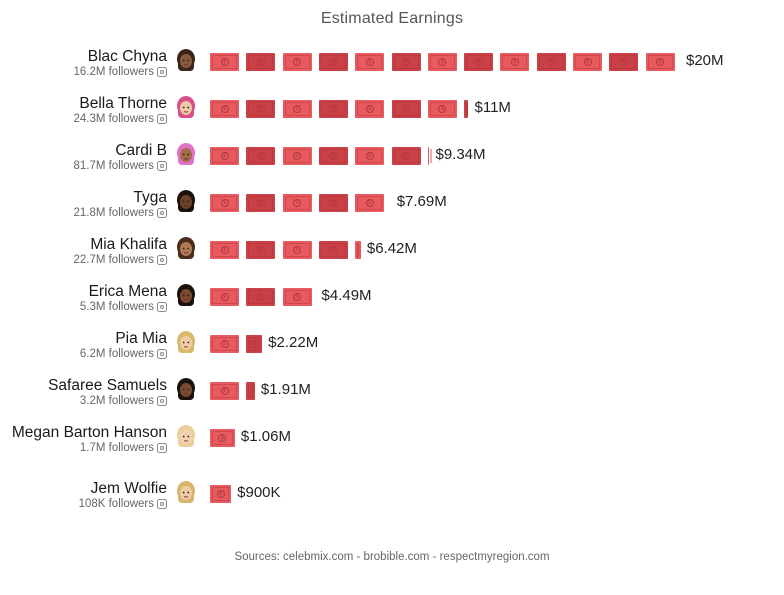 This screenshot has height=595, width=784. Describe the element at coordinates (113, 260) in the screenshot. I see `followers-text: 22.7M followers` at that location.